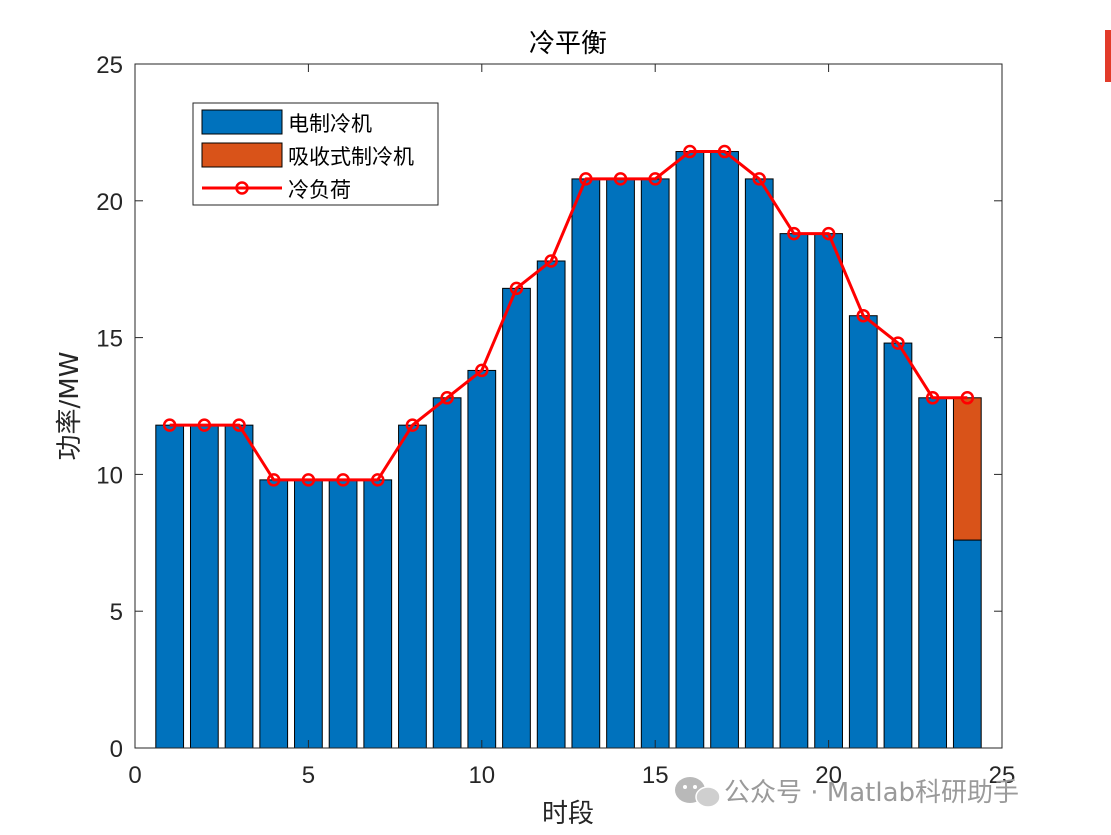 The height and width of the screenshot is (835, 1111). Describe the element at coordinates (116, 749) in the screenshot. I see `y-tick-label-0: 0` at that location.